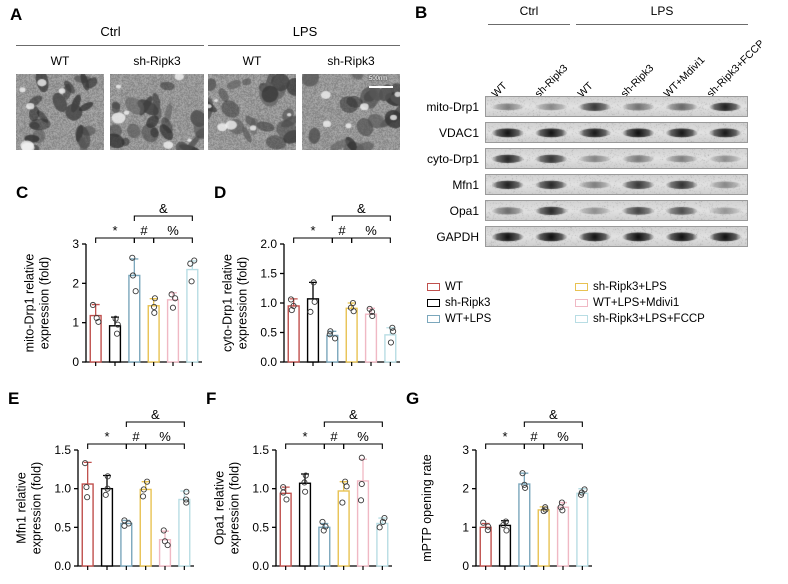  What do you see at coordinates (16, 14) in the screenshot?
I see `panel-a-letter: A` at bounding box center [16, 14].